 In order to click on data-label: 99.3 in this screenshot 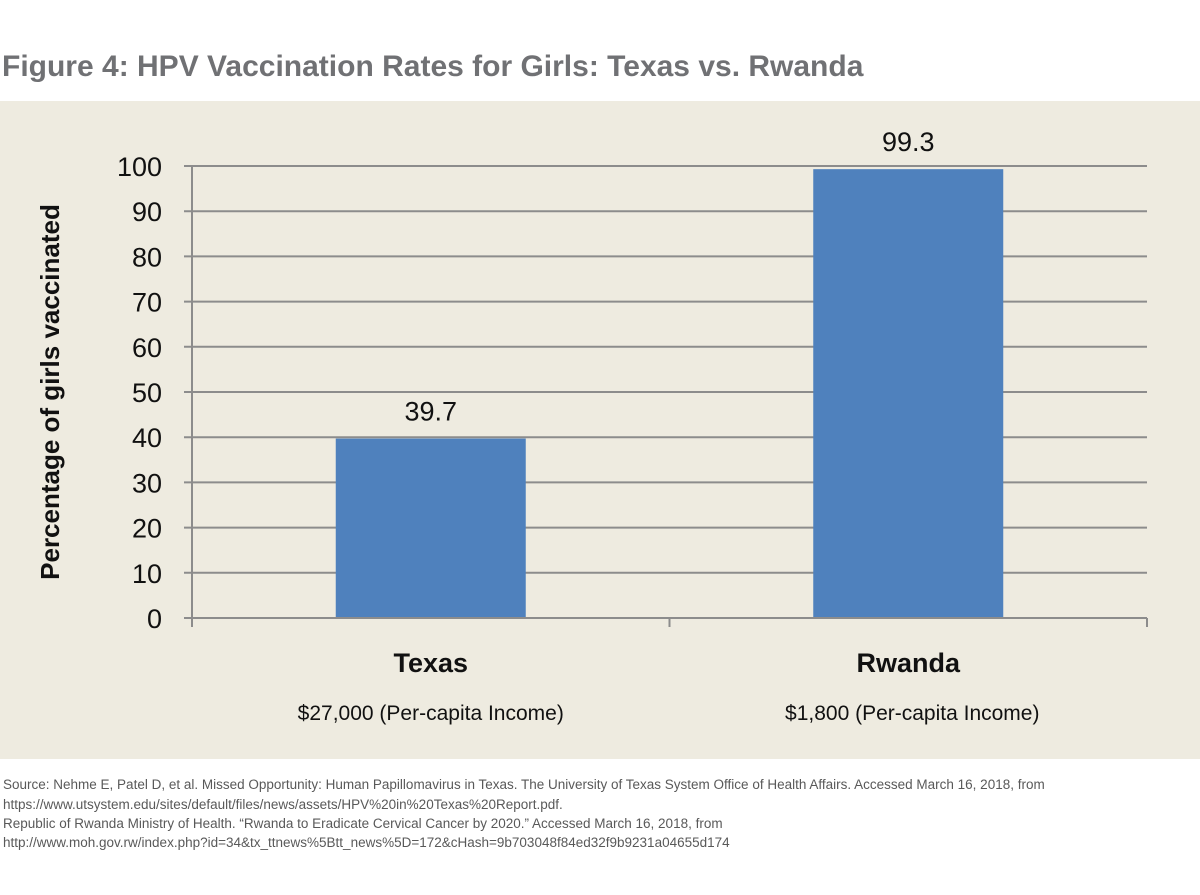, I will do `click(908, 142)`.